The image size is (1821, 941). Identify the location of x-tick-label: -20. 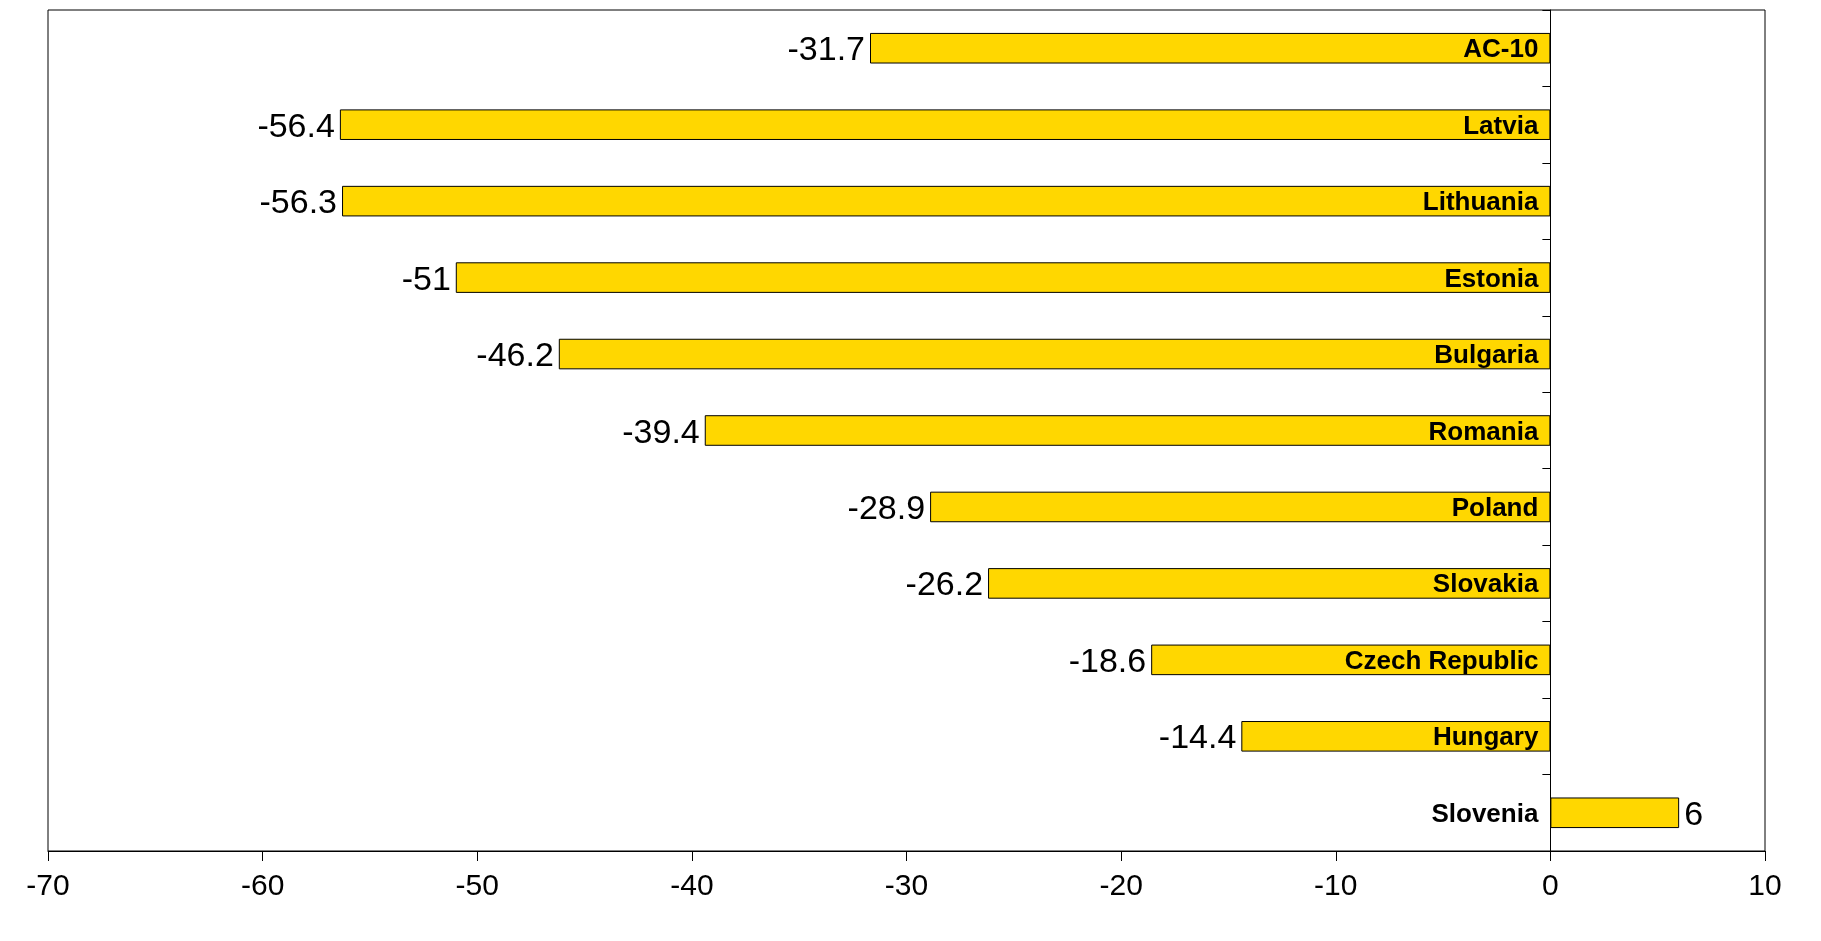
(1121, 884).